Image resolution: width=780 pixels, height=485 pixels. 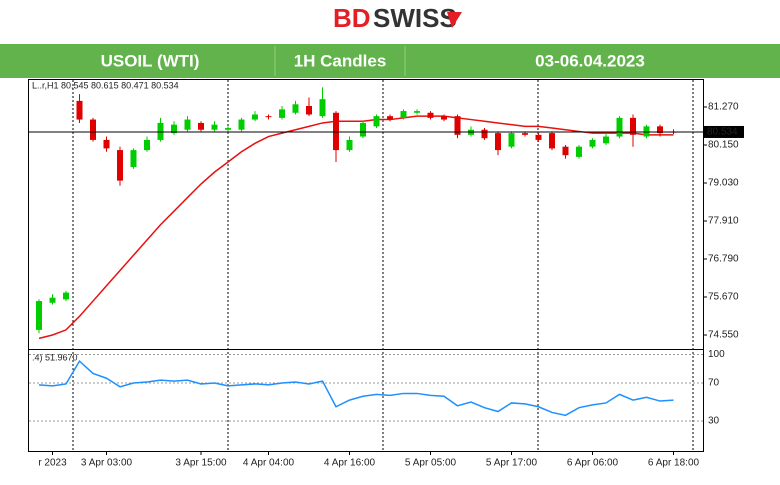 What do you see at coordinates (340, 60) in the screenshot?
I see `timeframe: 1H Candles` at bounding box center [340, 60].